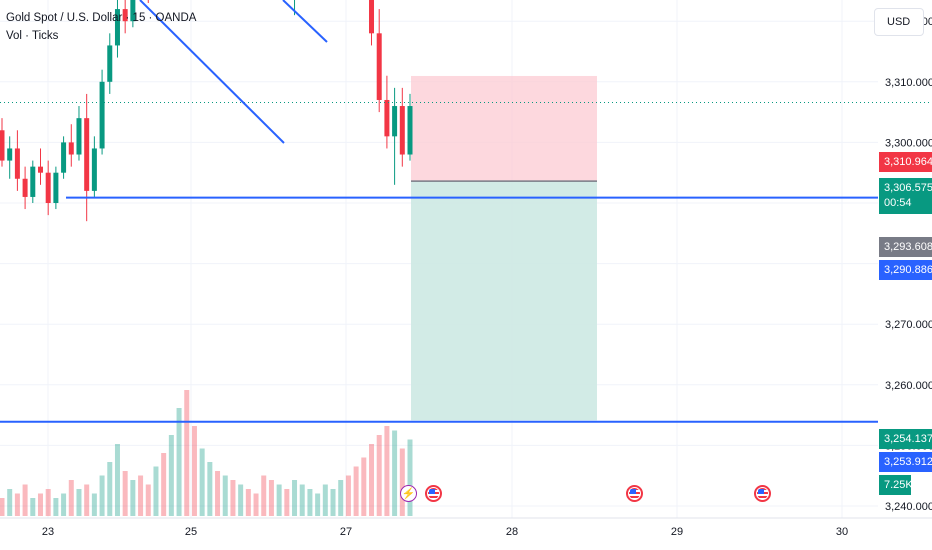  What do you see at coordinates (908, 143) in the screenshot?
I see `price-tick-label: 3,300.000` at bounding box center [908, 143].